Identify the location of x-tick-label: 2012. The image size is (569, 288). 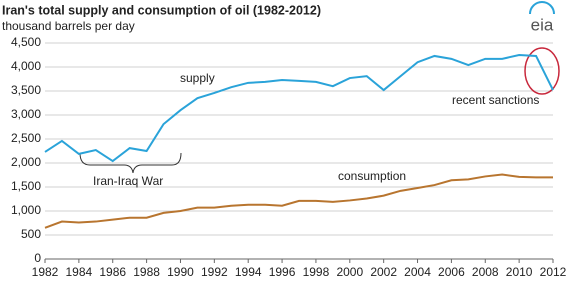
(553, 272).